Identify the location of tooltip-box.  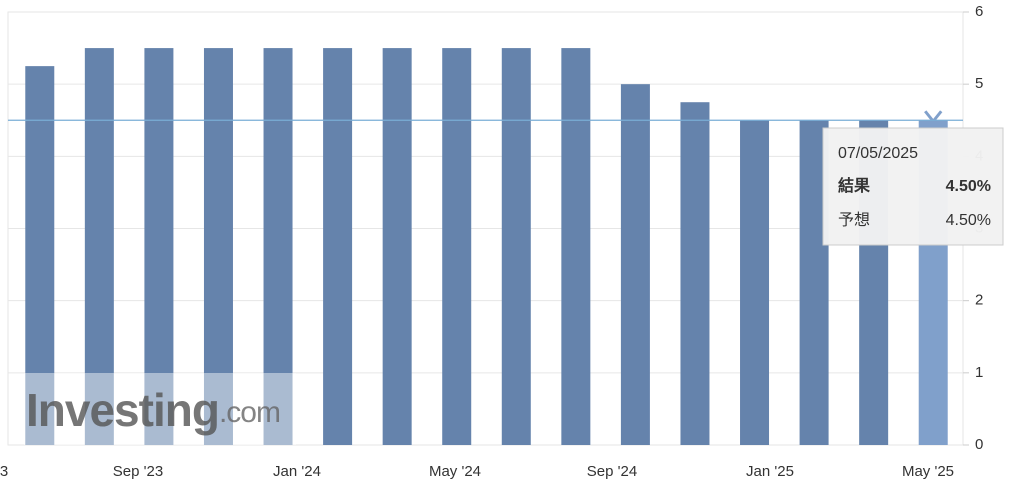
(913, 186).